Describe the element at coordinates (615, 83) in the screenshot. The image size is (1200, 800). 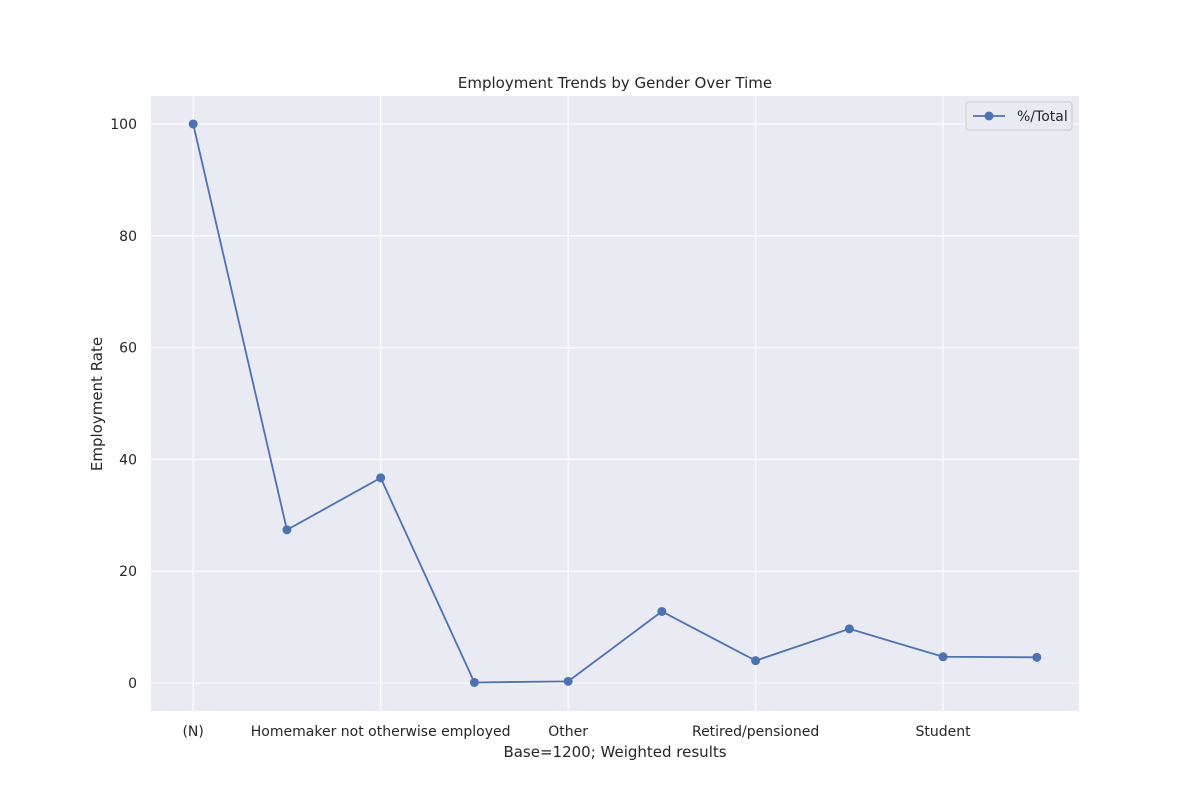
I see `chart-title: Employment Trends by Gender Over Time` at that location.